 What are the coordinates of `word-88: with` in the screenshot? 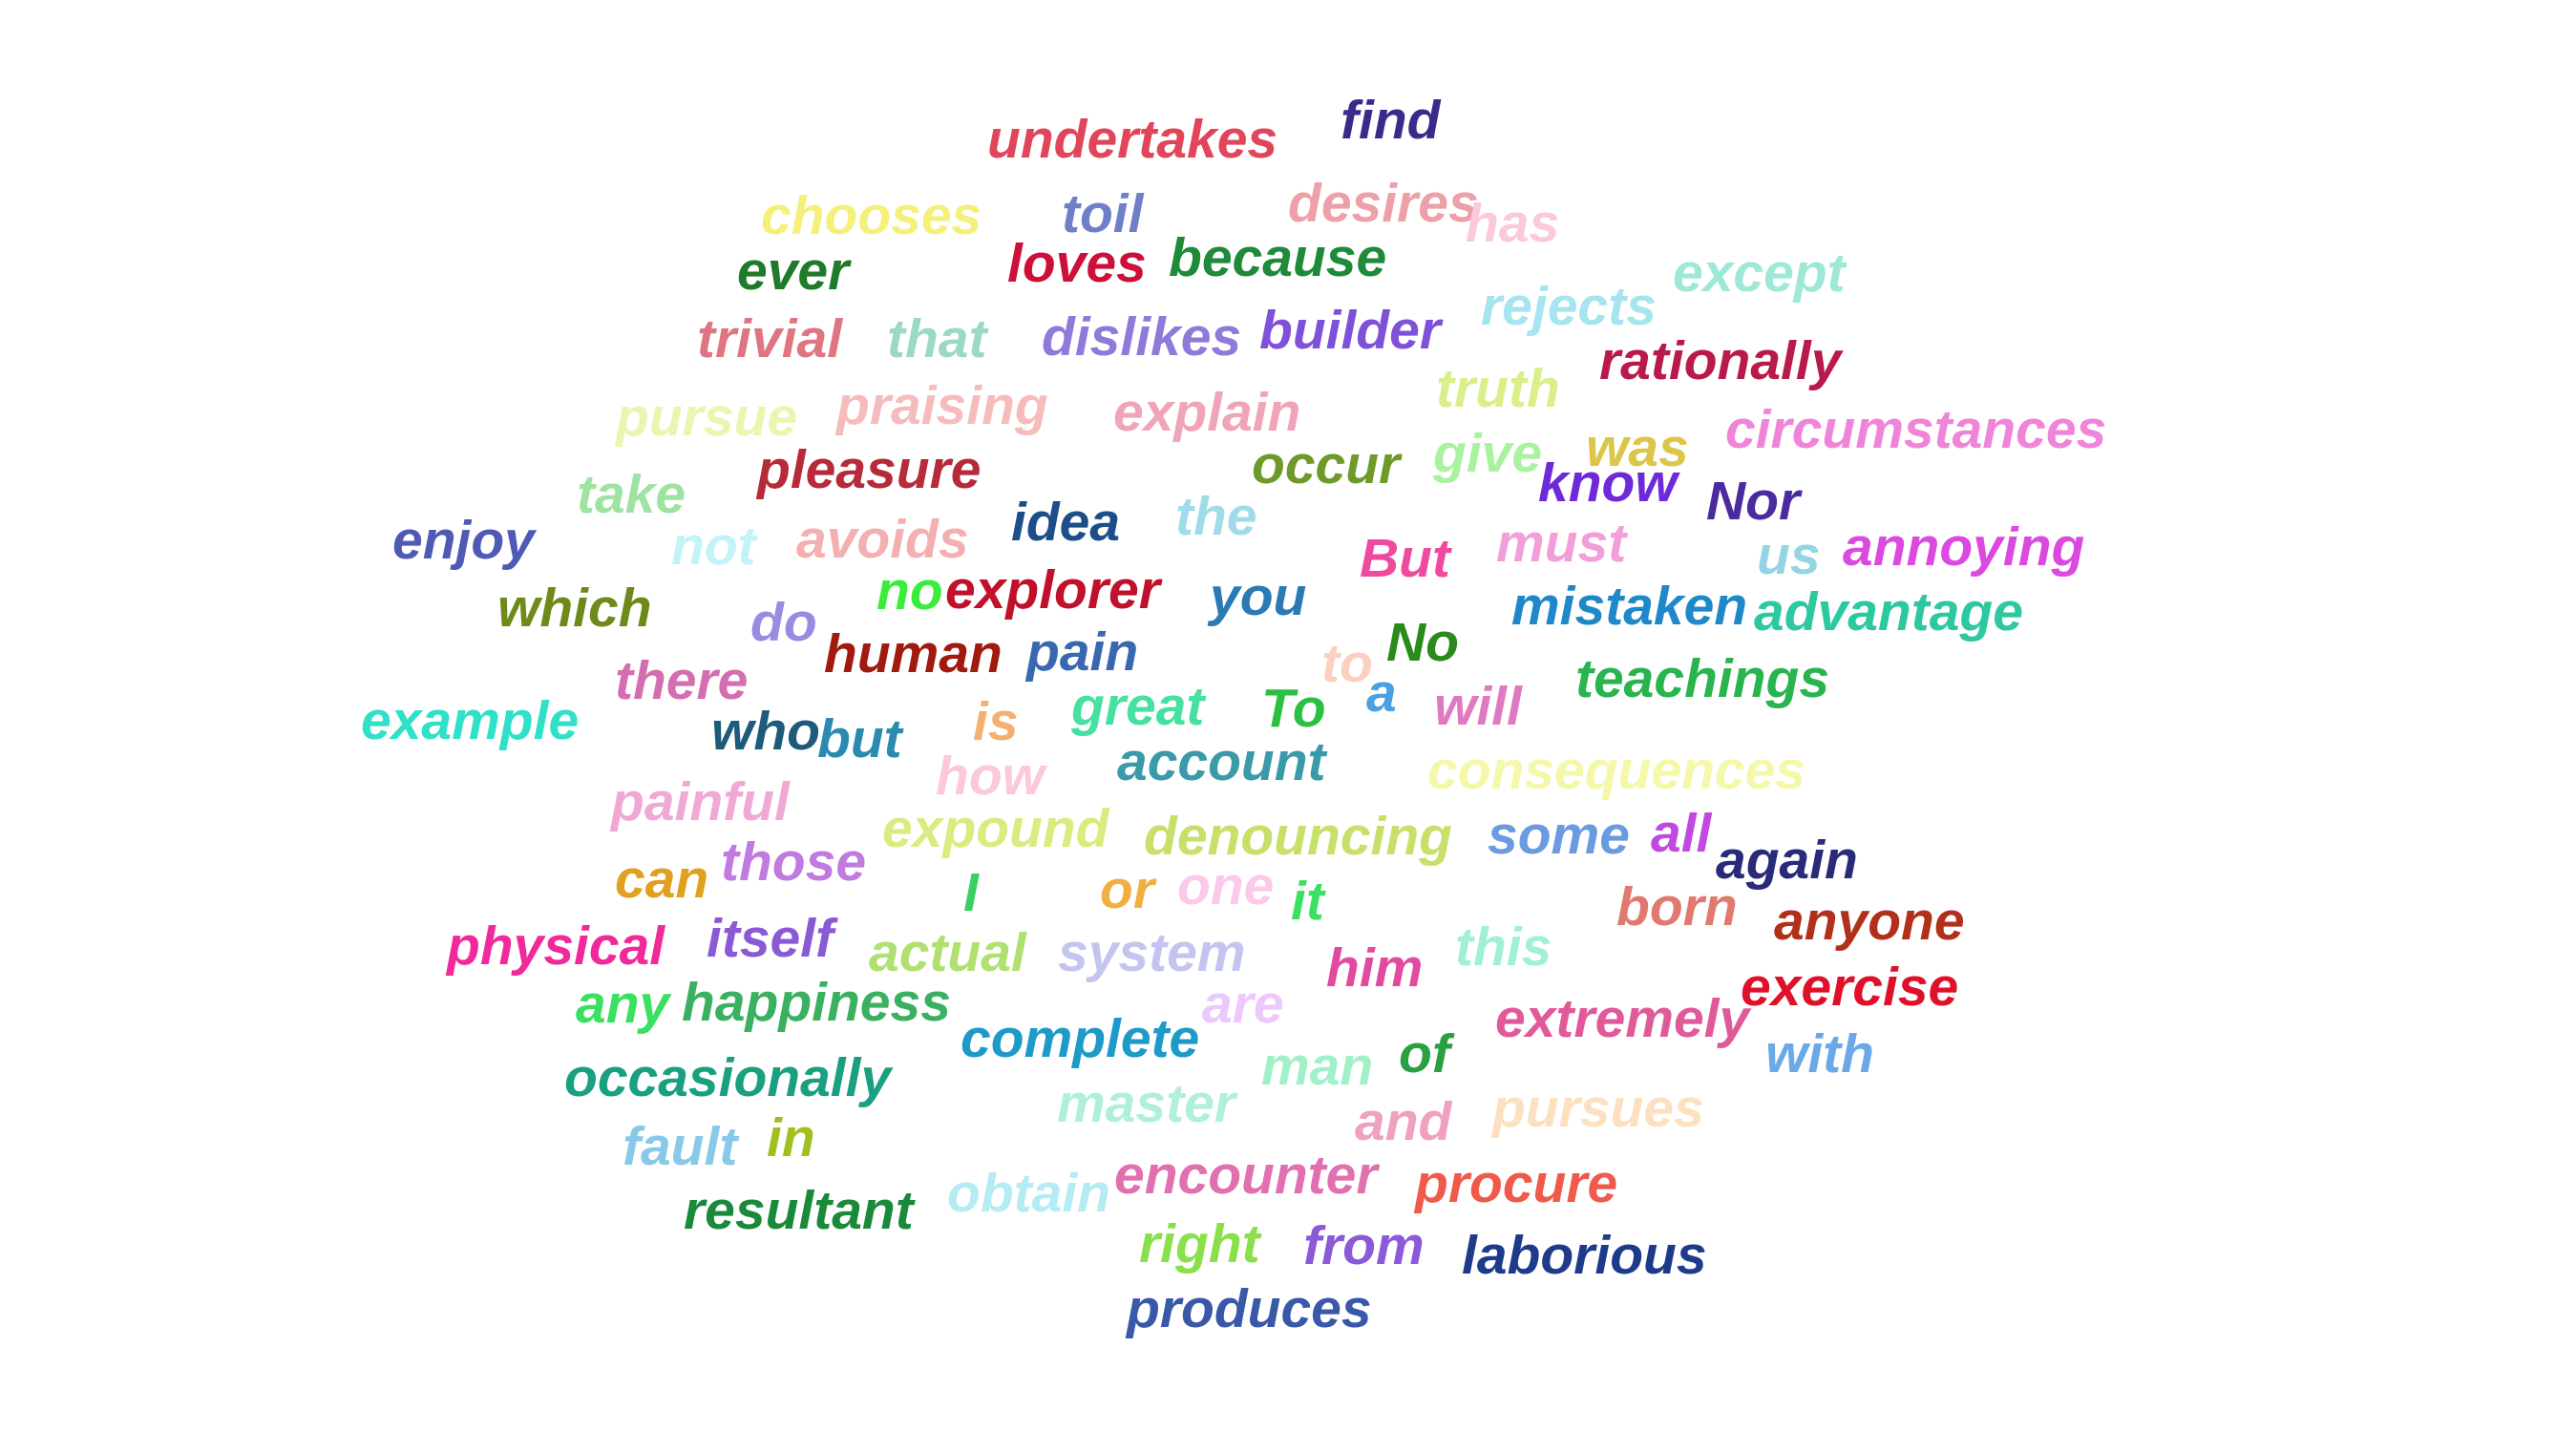 It's located at (1819, 1054).